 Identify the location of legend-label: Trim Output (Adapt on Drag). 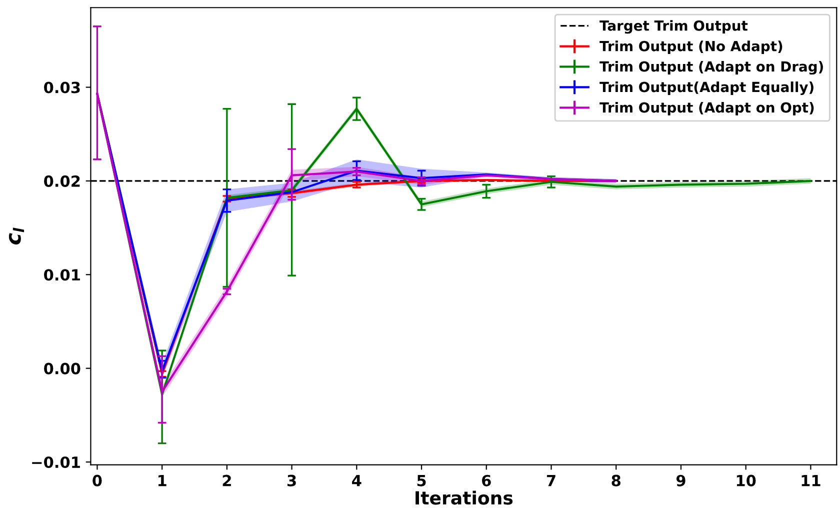
(711, 68).